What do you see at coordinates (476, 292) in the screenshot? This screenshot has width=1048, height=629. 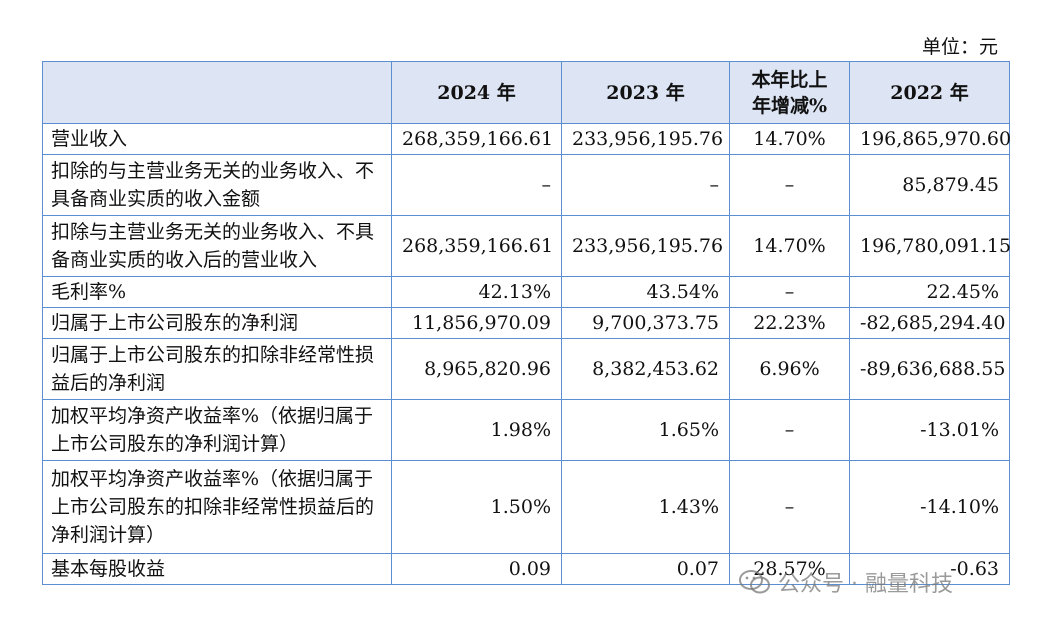 I see `value-2024: 42.13%` at bounding box center [476, 292].